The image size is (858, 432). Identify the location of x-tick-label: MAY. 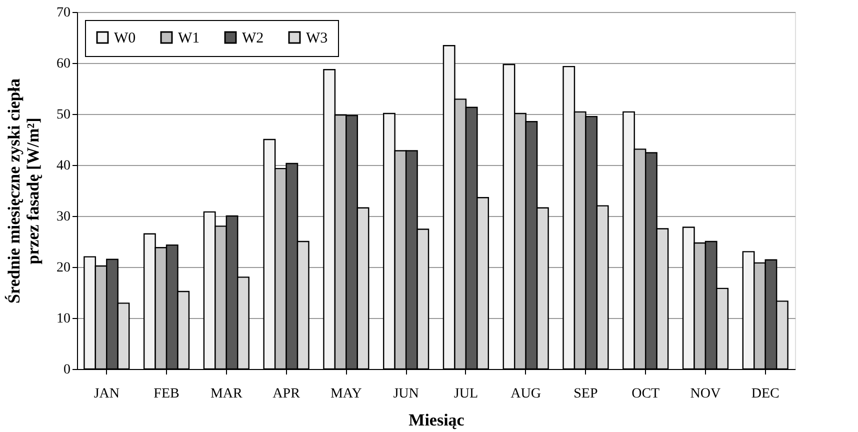
(346, 394).